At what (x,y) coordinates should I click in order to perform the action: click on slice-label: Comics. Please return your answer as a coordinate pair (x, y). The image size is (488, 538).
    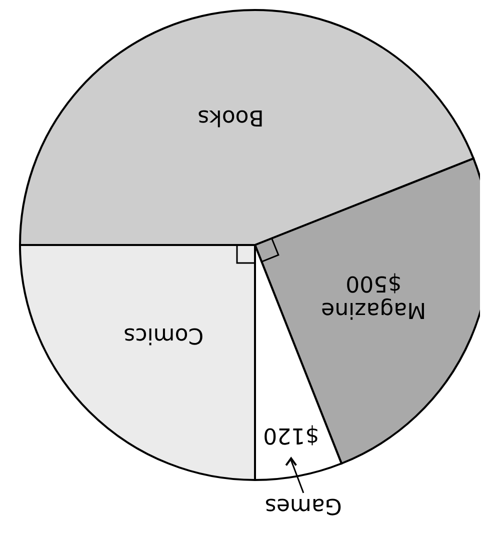
    Looking at the image, I should click on (164, 335).